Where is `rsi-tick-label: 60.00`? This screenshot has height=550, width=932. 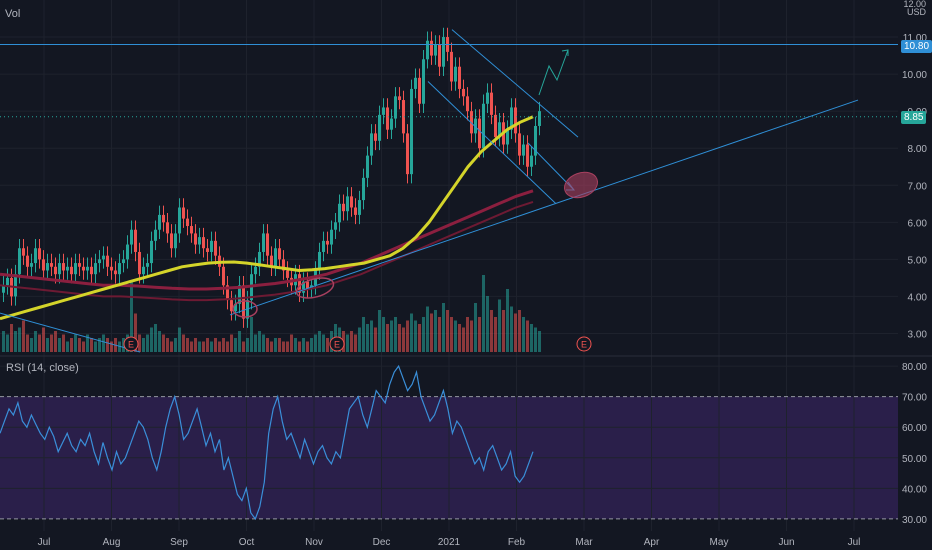
rsi-tick-label: 60.00 is located at coordinates (914, 428).